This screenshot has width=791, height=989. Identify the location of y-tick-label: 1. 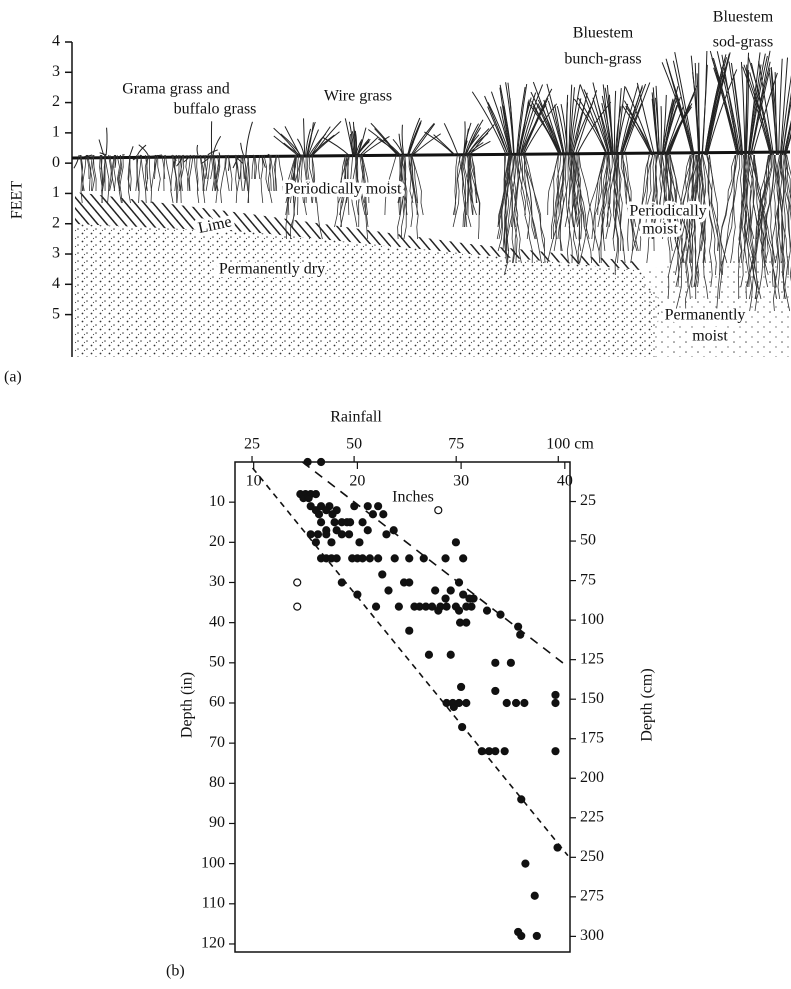
(56, 132).